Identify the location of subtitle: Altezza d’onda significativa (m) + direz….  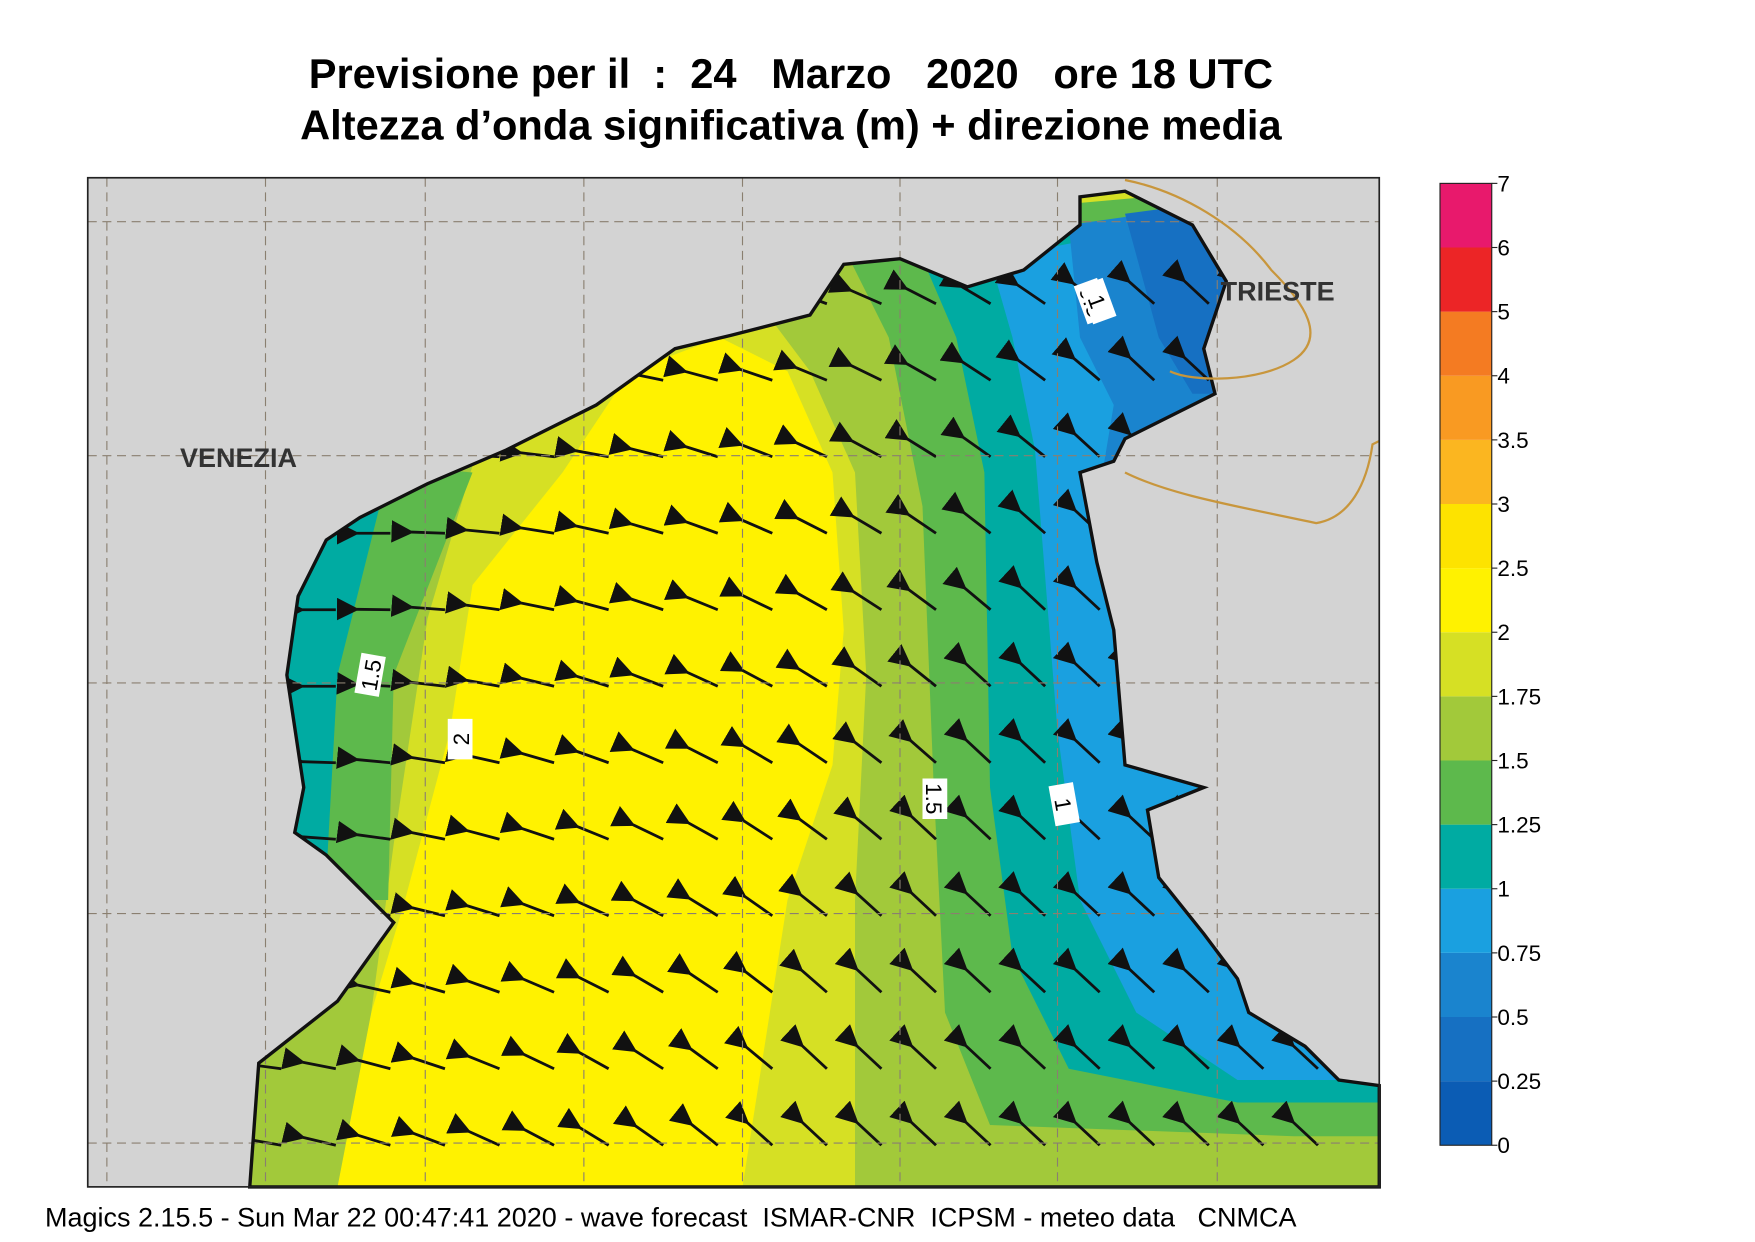
(791, 125).